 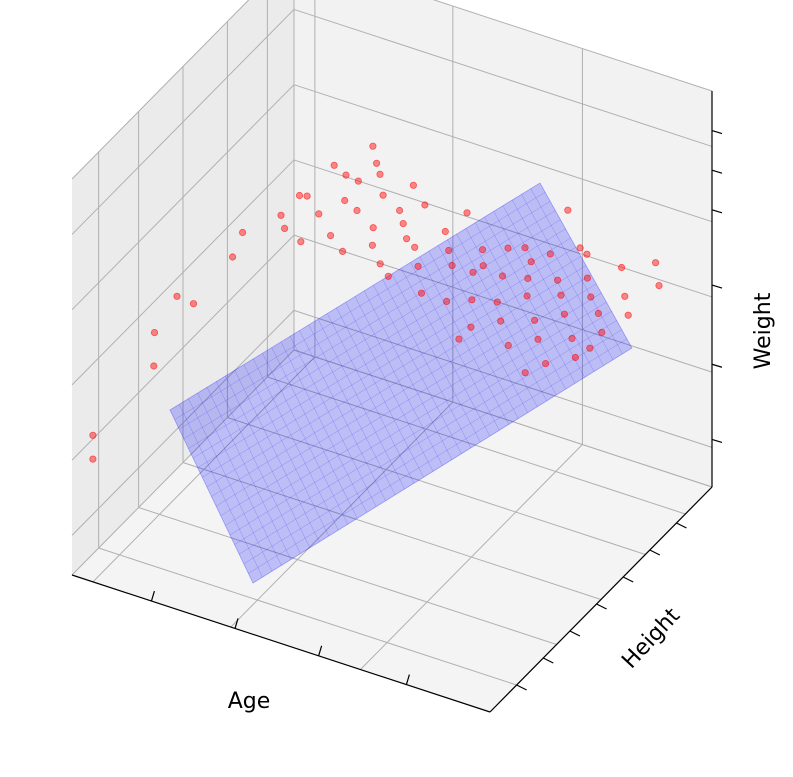 What do you see at coordinates (249, 701) in the screenshot?
I see `x-axis-label: Age` at bounding box center [249, 701].